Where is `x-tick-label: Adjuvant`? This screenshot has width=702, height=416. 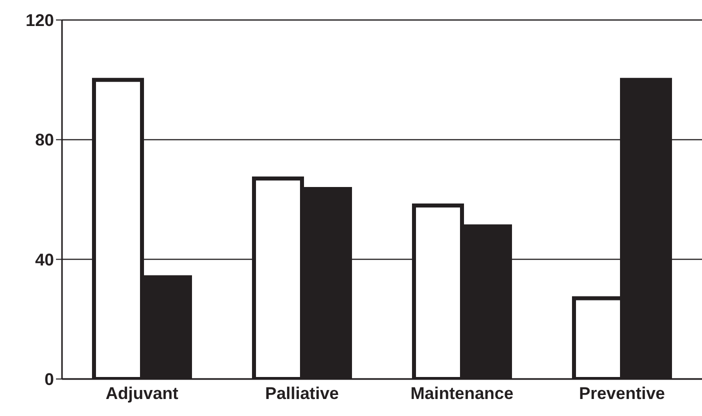 x-tick-label: Adjuvant is located at coordinates (142, 394).